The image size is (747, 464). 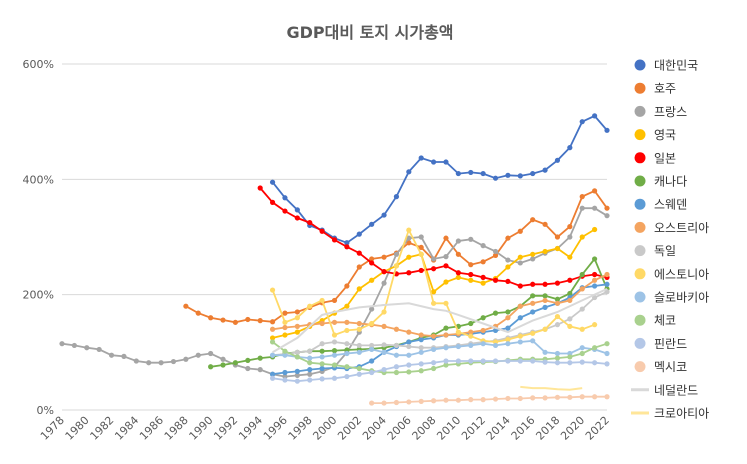 What do you see at coordinates (473, 428) in the screenshot?
I see `x-tick-label: 2012` at bounding box center [473, 428].